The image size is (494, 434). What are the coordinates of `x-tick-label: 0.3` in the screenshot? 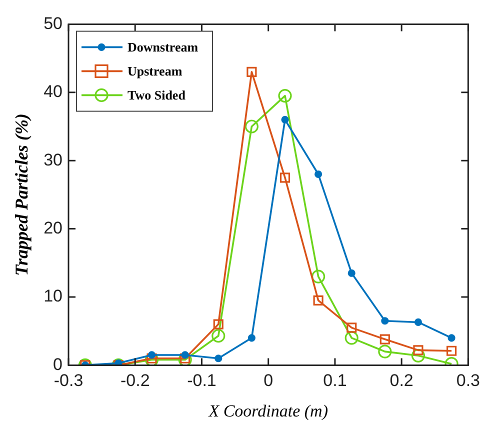 It's located at (468, 380).